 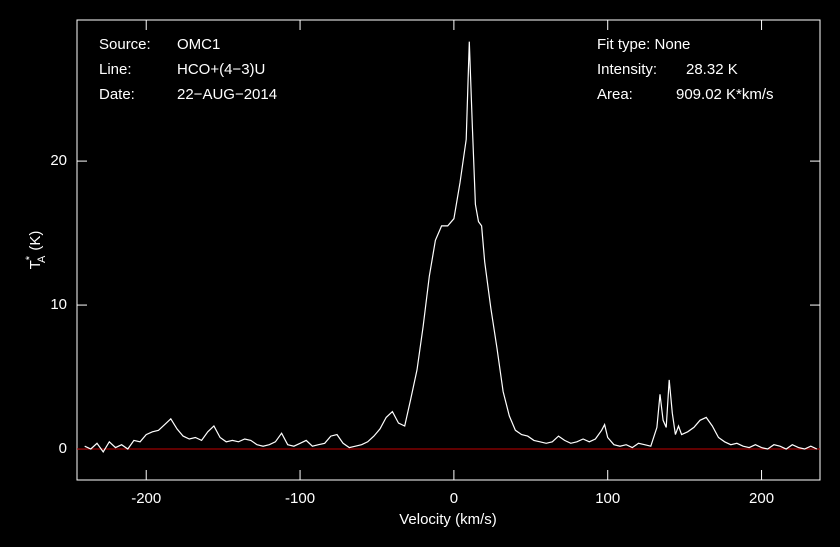 I want to click on annotation: 22−AUG−2014, so click(x=227, y=94).